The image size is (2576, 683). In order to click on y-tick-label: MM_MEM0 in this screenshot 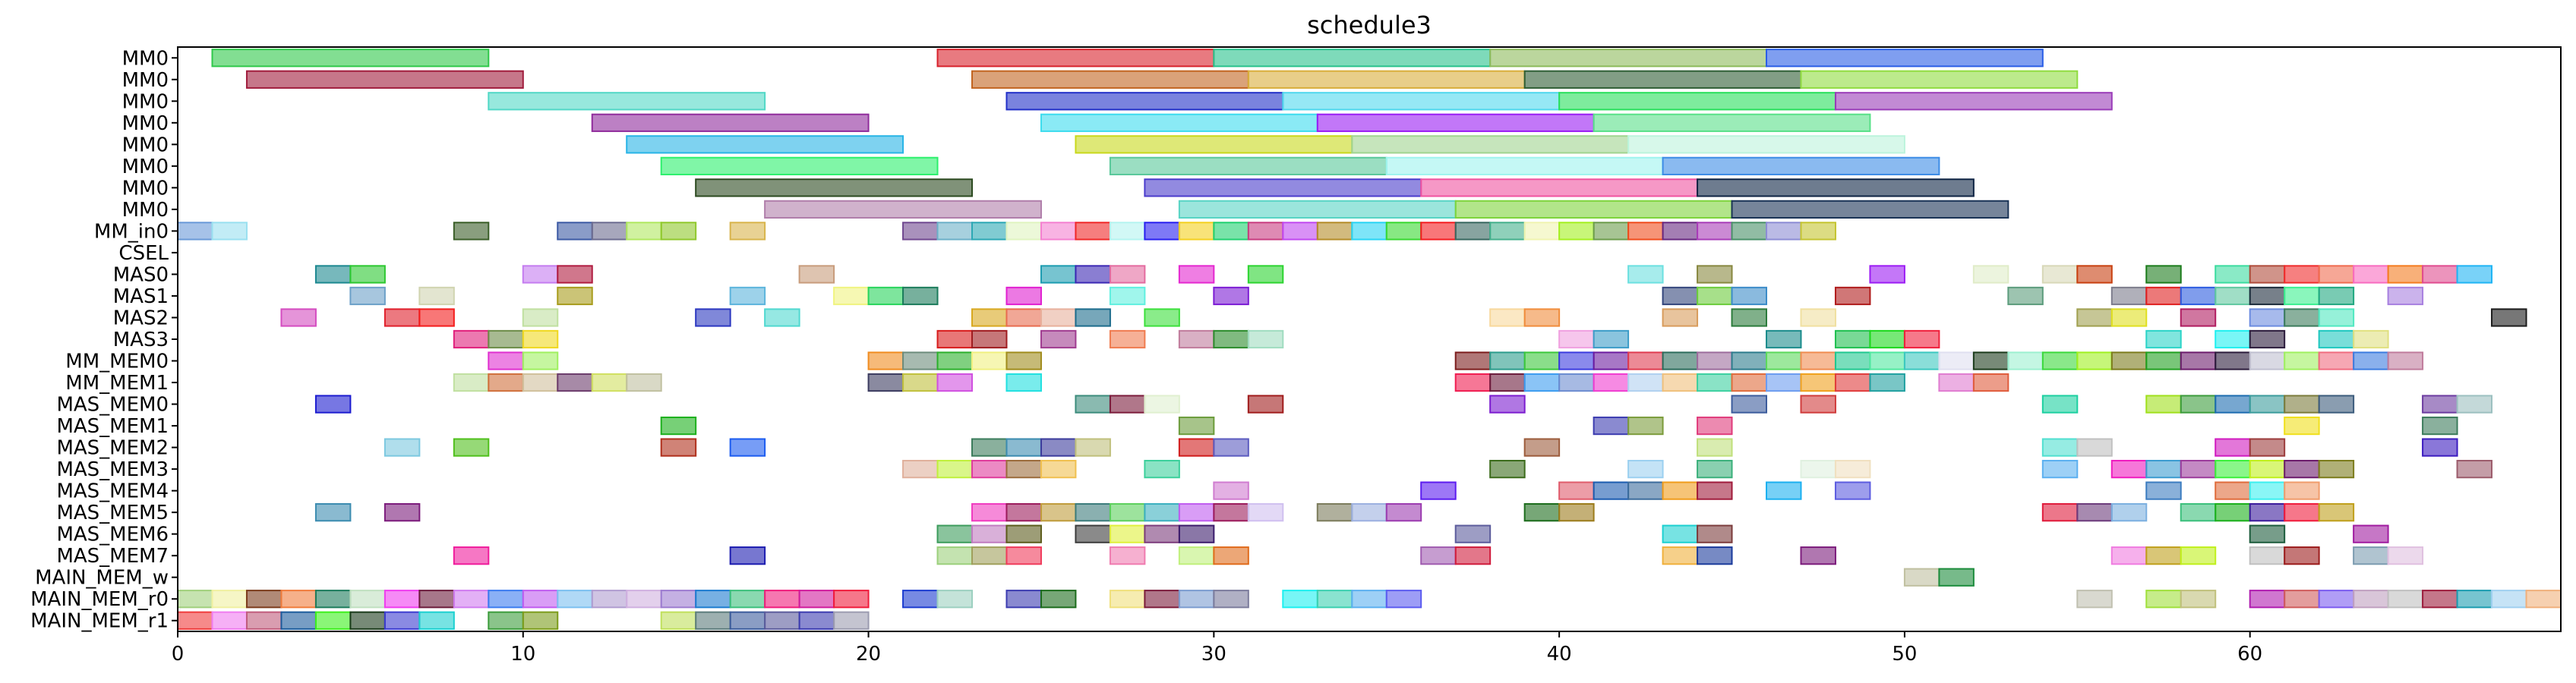, I will do `click(117, 362)`.